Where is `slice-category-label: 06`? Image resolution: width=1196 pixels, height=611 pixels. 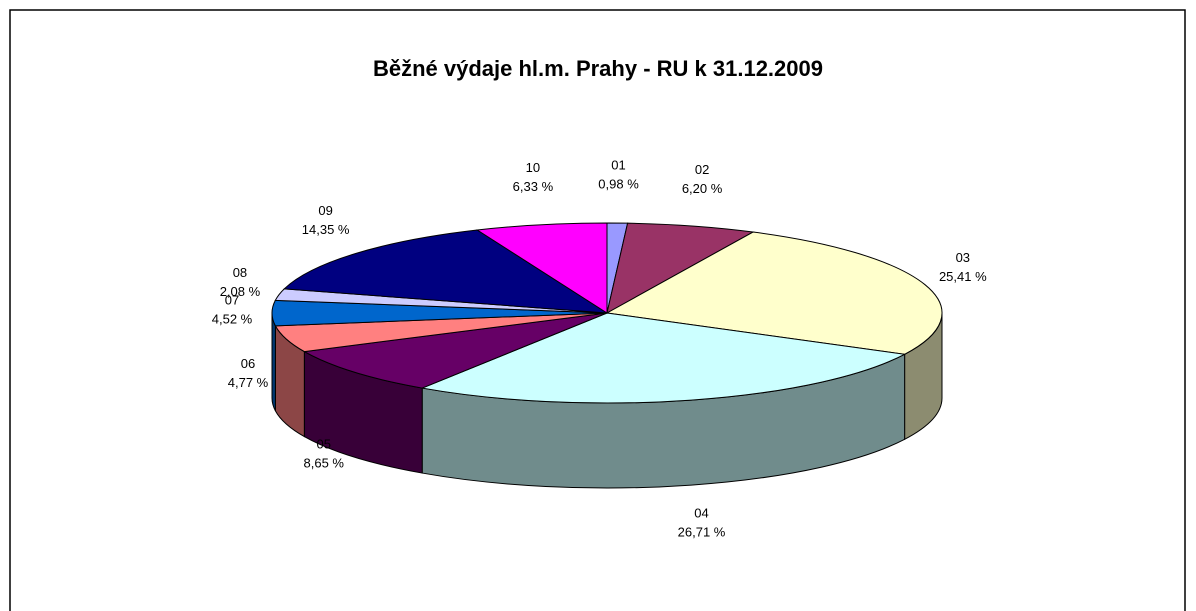 slice-category-label: 06 is located at coordinates (248, 363).